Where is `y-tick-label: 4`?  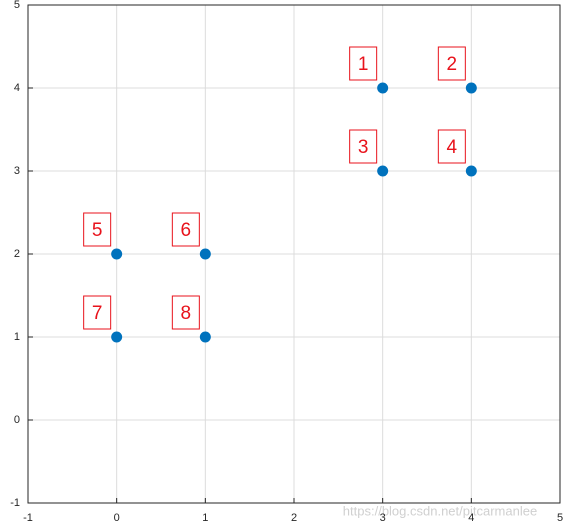 y-tick-label: 4 is located at coordinates (17, 88).